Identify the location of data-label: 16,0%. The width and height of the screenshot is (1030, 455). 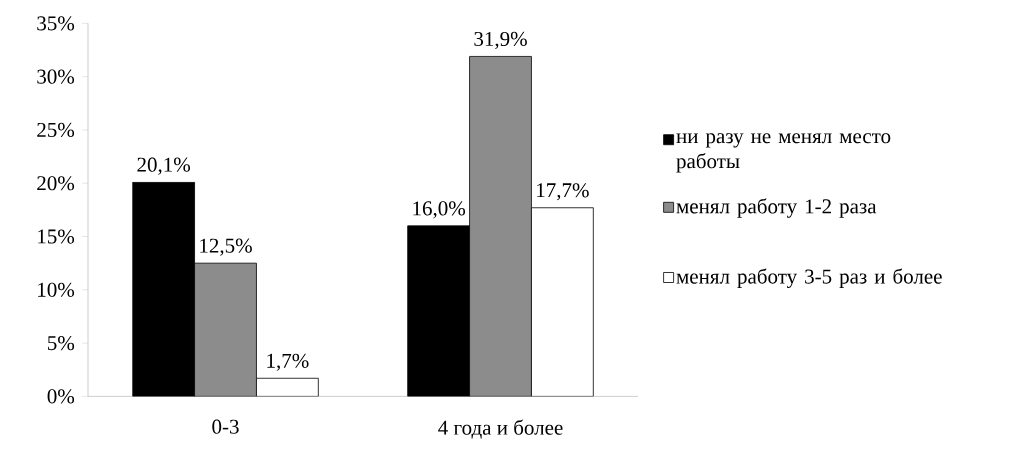
(439, 210).